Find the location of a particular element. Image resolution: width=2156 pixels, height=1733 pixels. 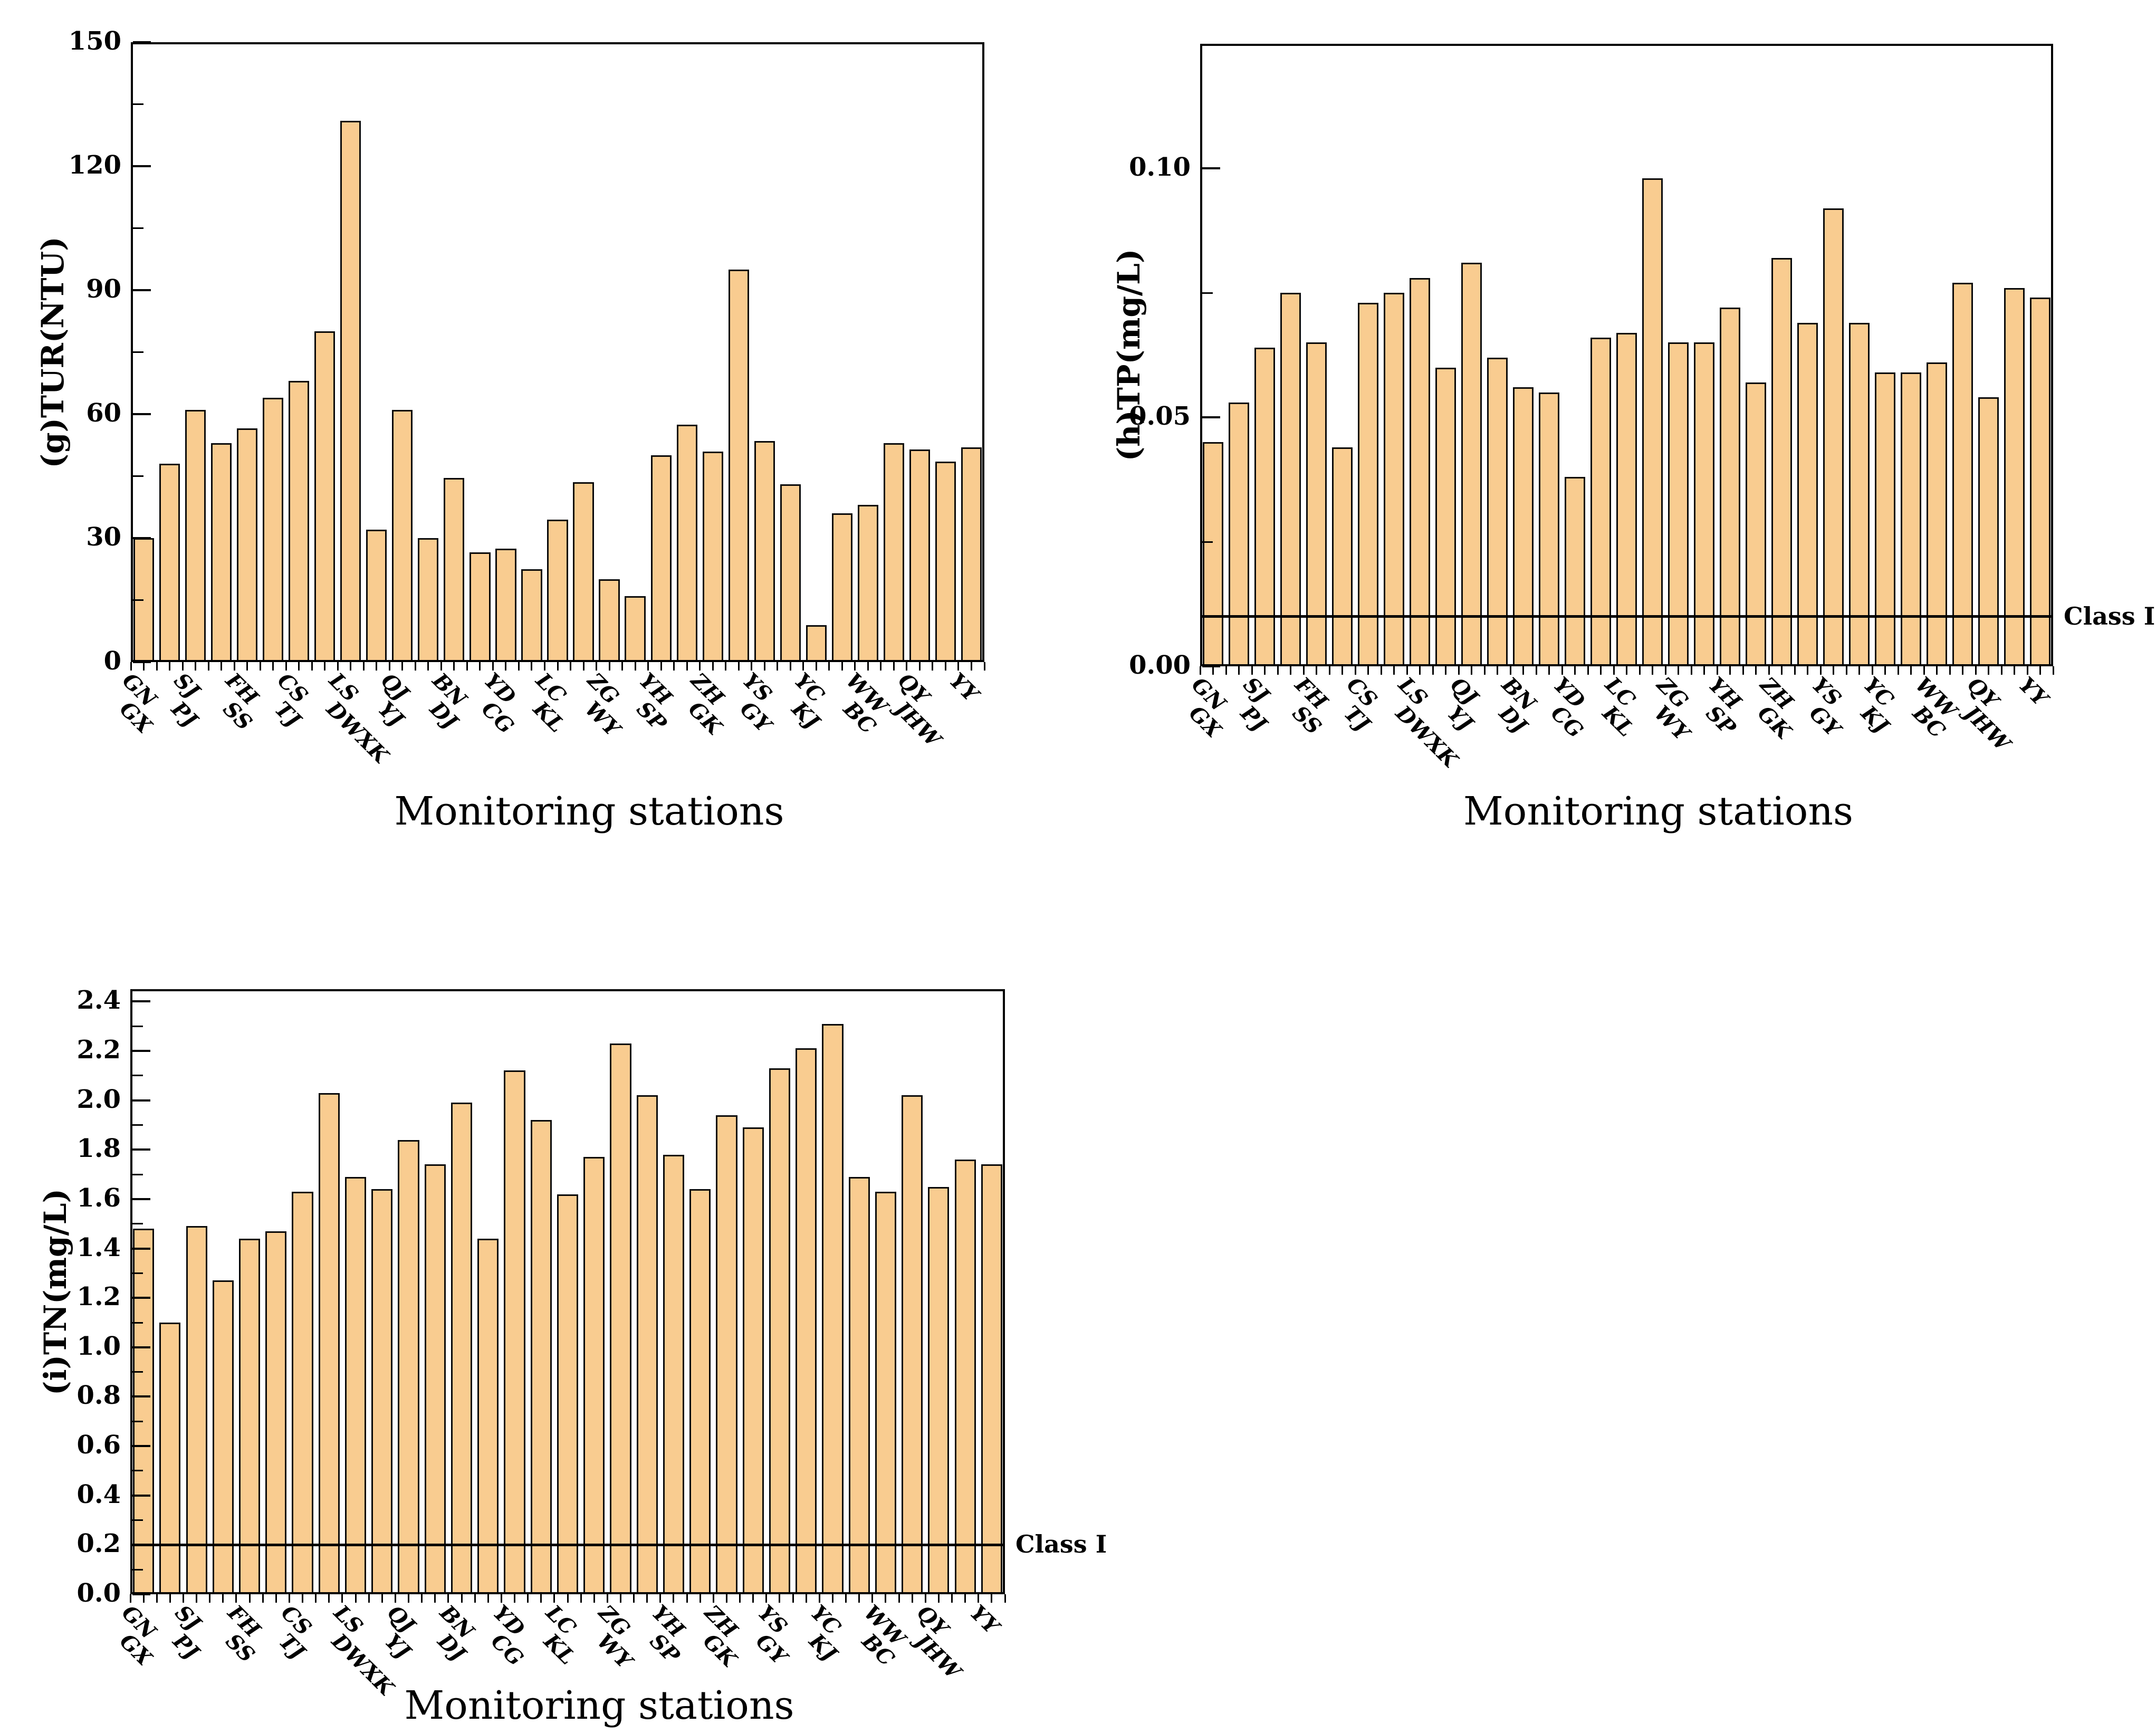

y-axis-tick-label: 1.6 is located at coordinates (98, 1198).